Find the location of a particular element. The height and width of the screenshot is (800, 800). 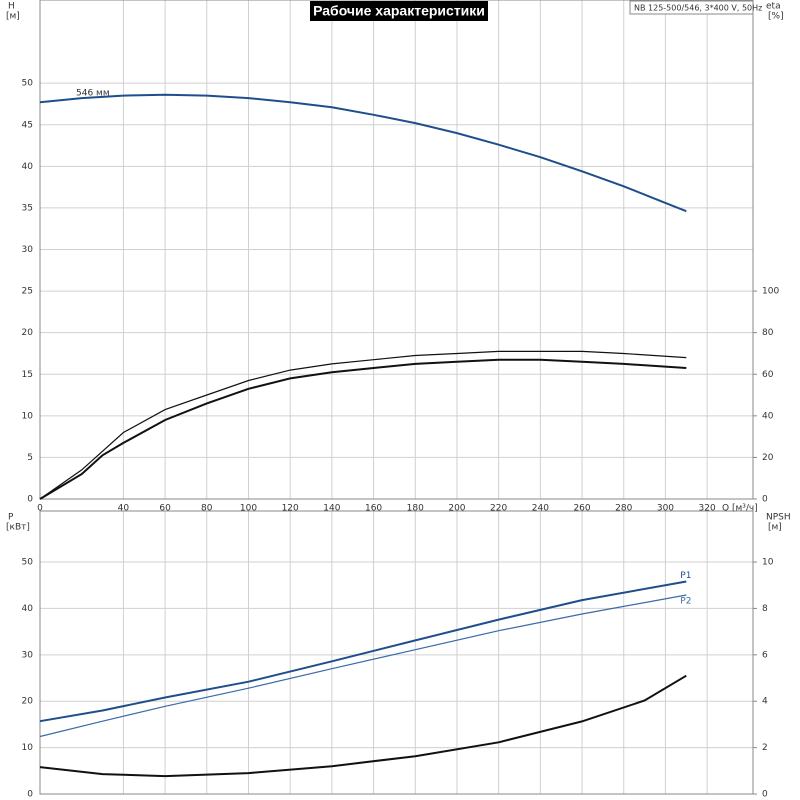

y2-tick-label: 2 is located at coordinates (765, 748).